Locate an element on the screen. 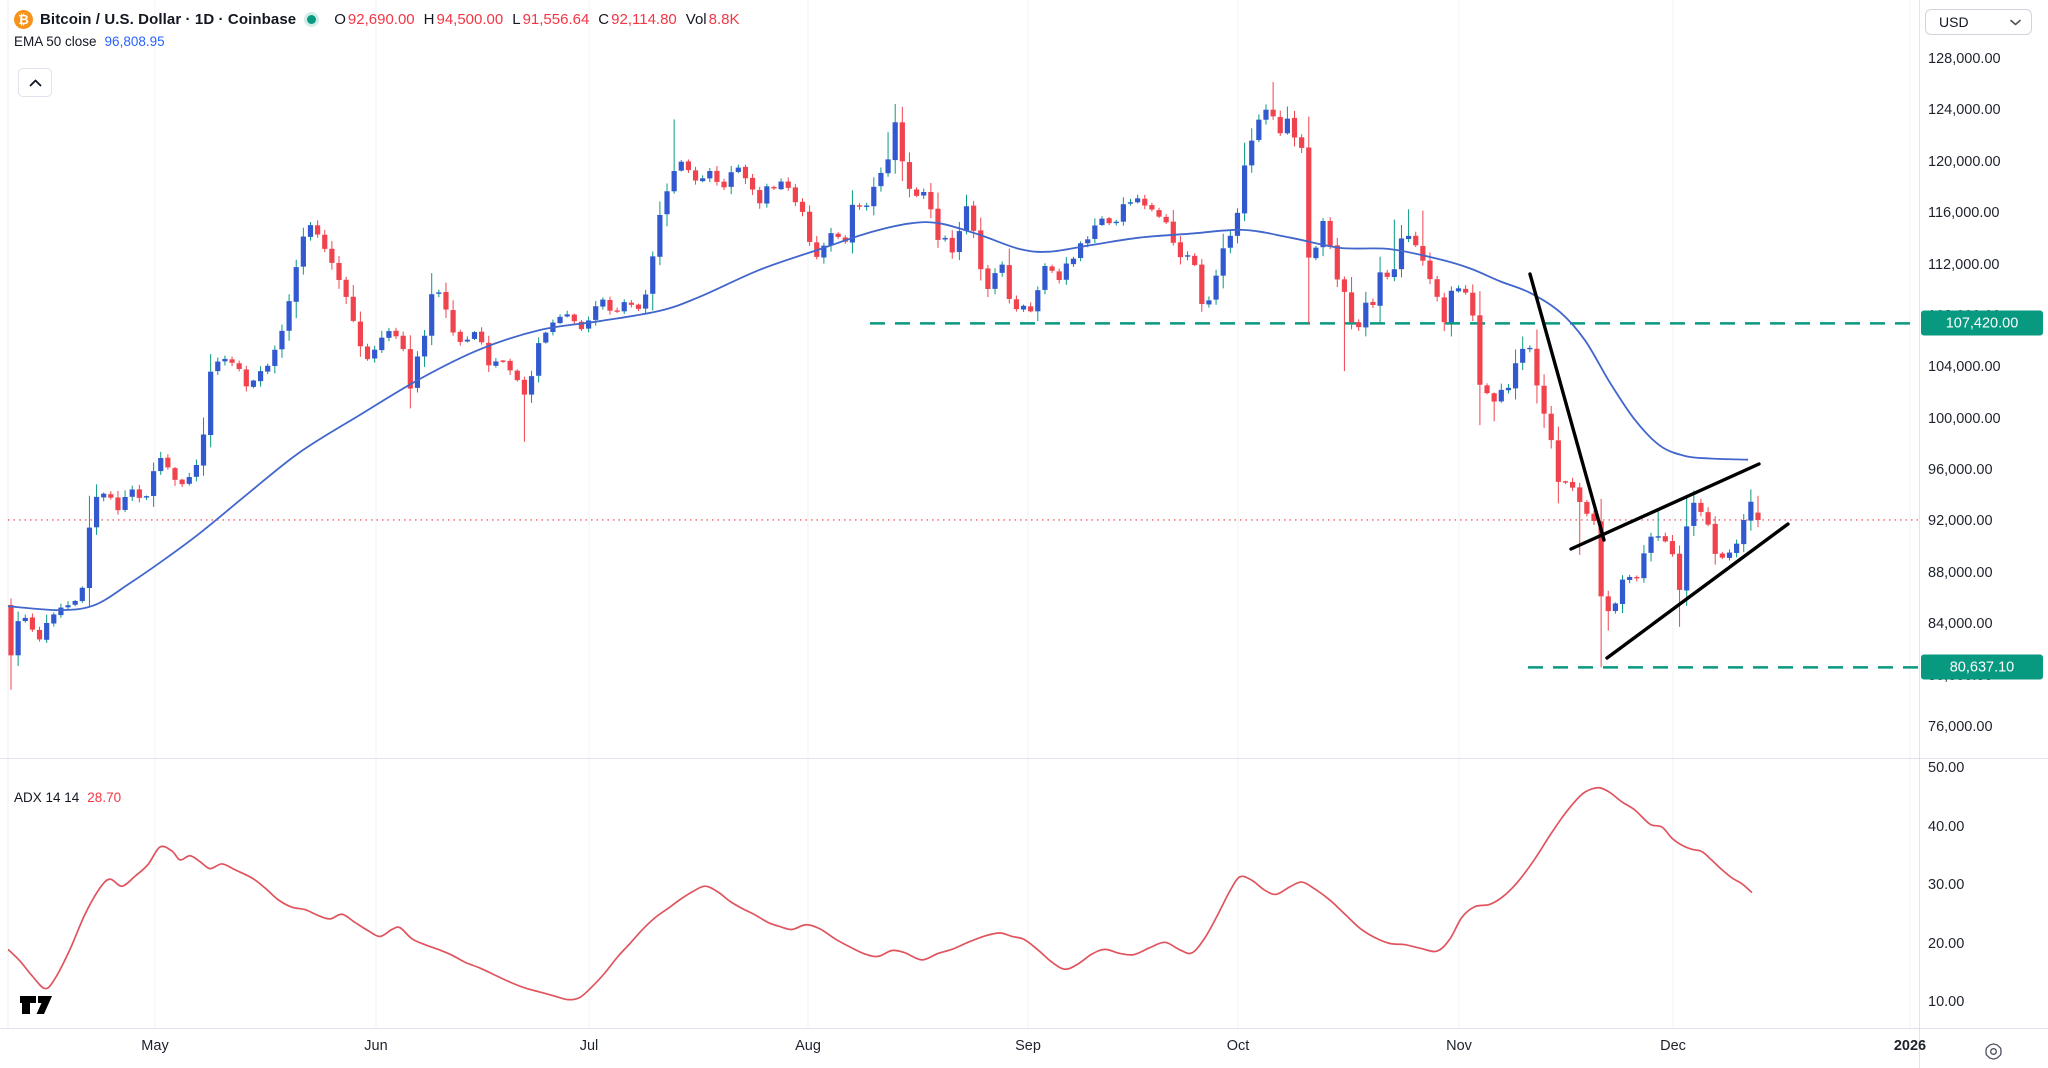 The width and height of the screenshot is (2048, 1068). adx-label: ADX 14 14 is located at coordinates (47, 797).